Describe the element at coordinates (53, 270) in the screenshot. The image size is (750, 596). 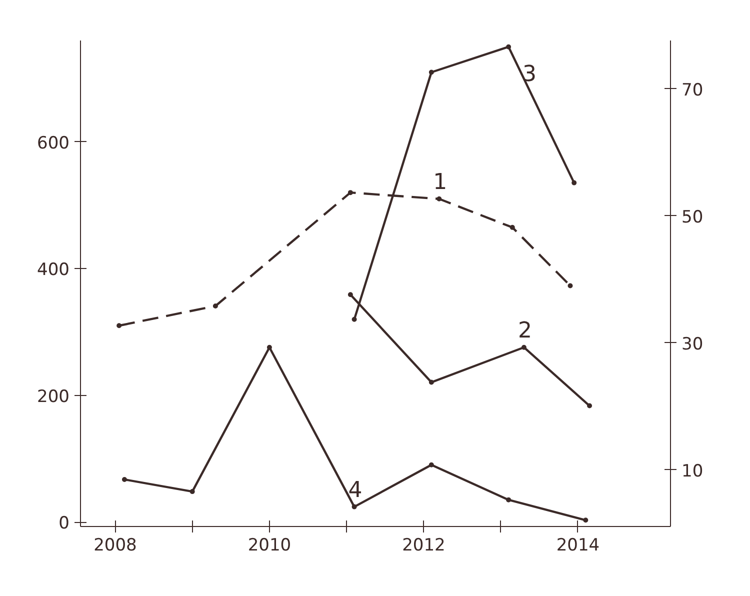
I see `y-tick-label: 400` at that location.